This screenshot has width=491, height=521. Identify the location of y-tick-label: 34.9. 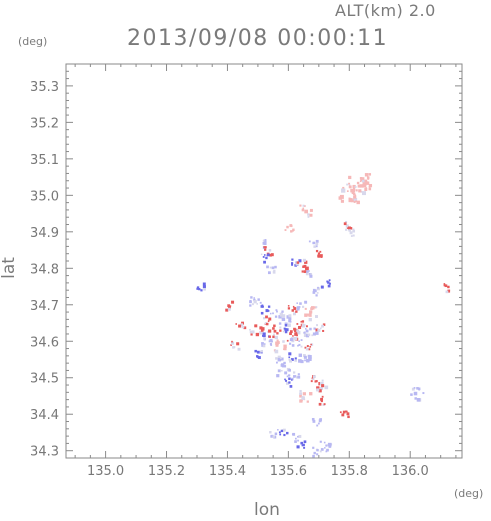
(44, 233).